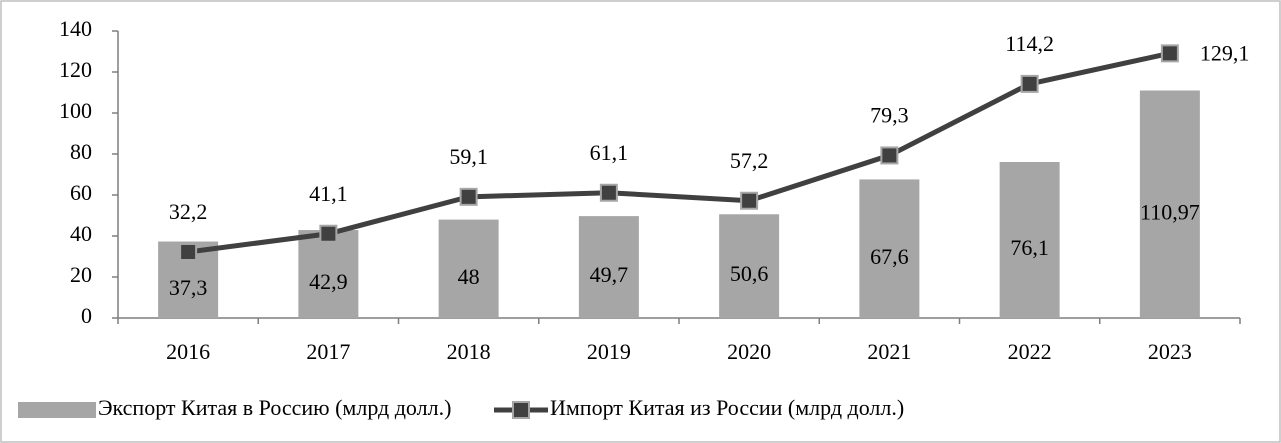 This screenshot has height=443, width=1281. What do you see at coordinates (889, 114) in the screenshot?
I see `line-value-label: 79,3` at bounding box center [889, 114].